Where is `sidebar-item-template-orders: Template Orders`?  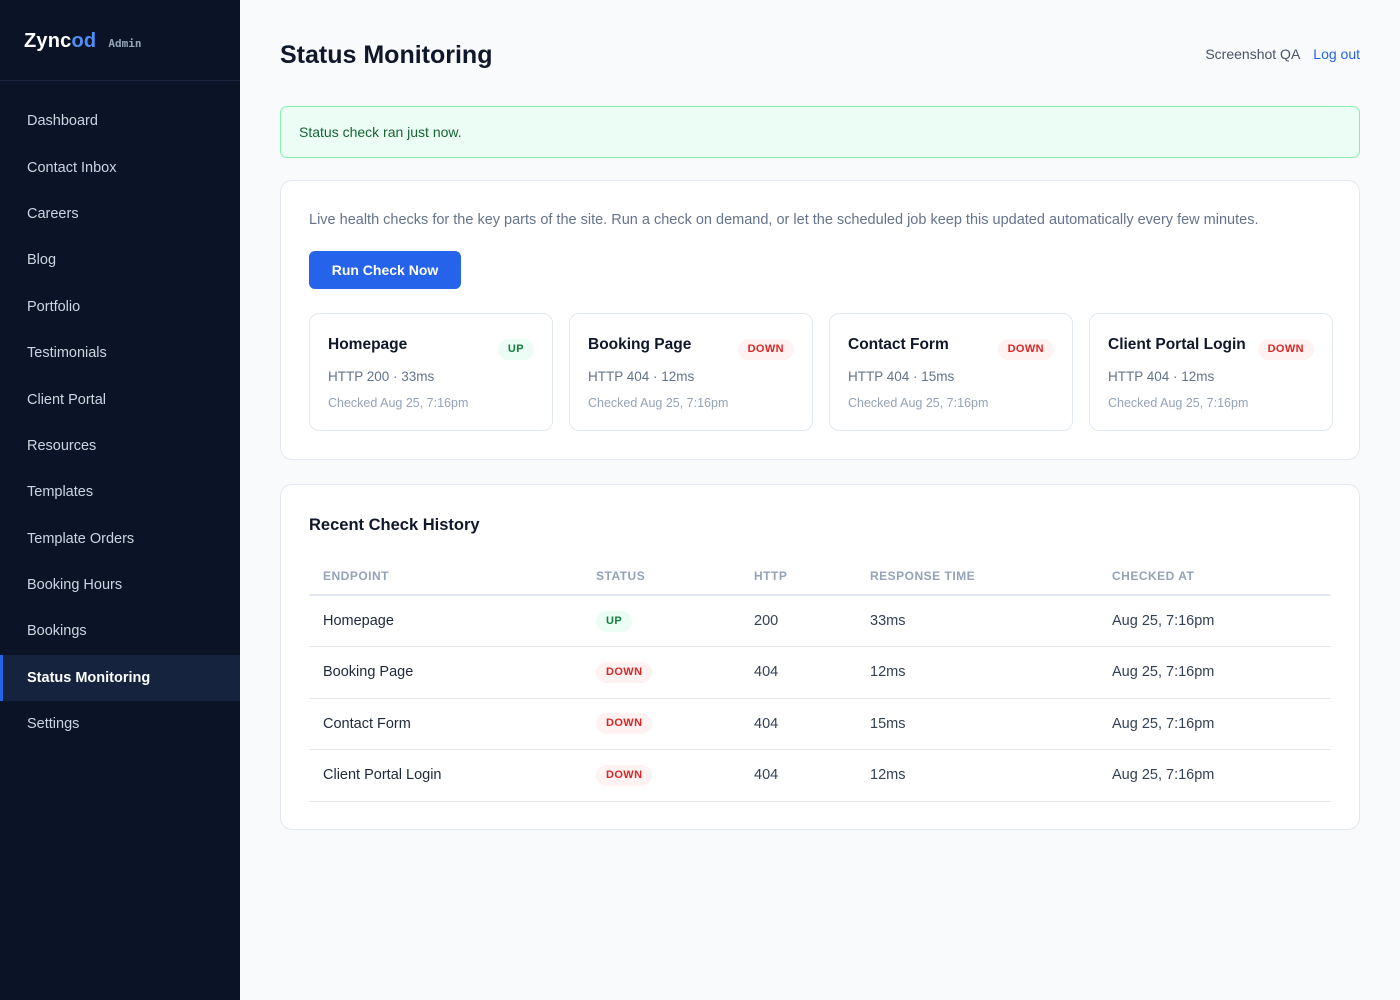 sidebar-item-template-orders: Template Orders is located at coordinates (81, 538).